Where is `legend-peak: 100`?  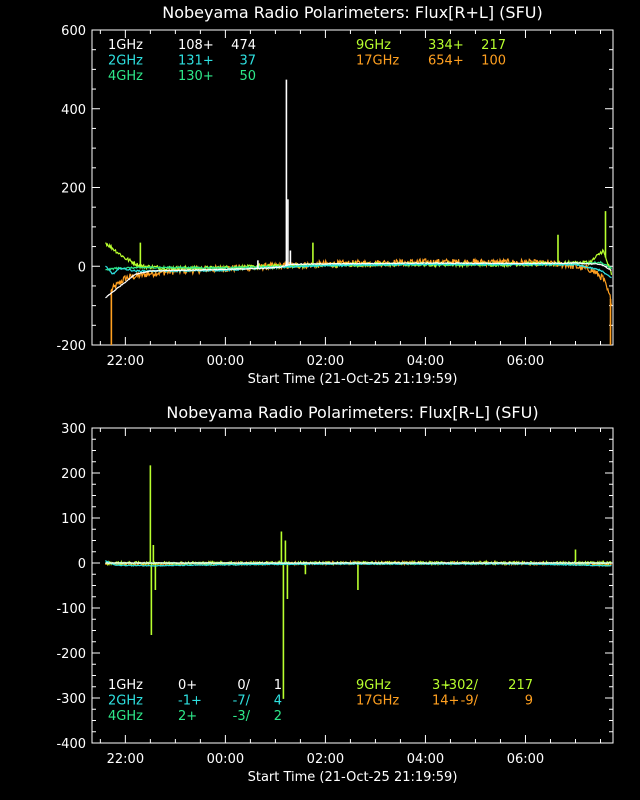
legend-peak: 100 is located at coordinates (493, 61).